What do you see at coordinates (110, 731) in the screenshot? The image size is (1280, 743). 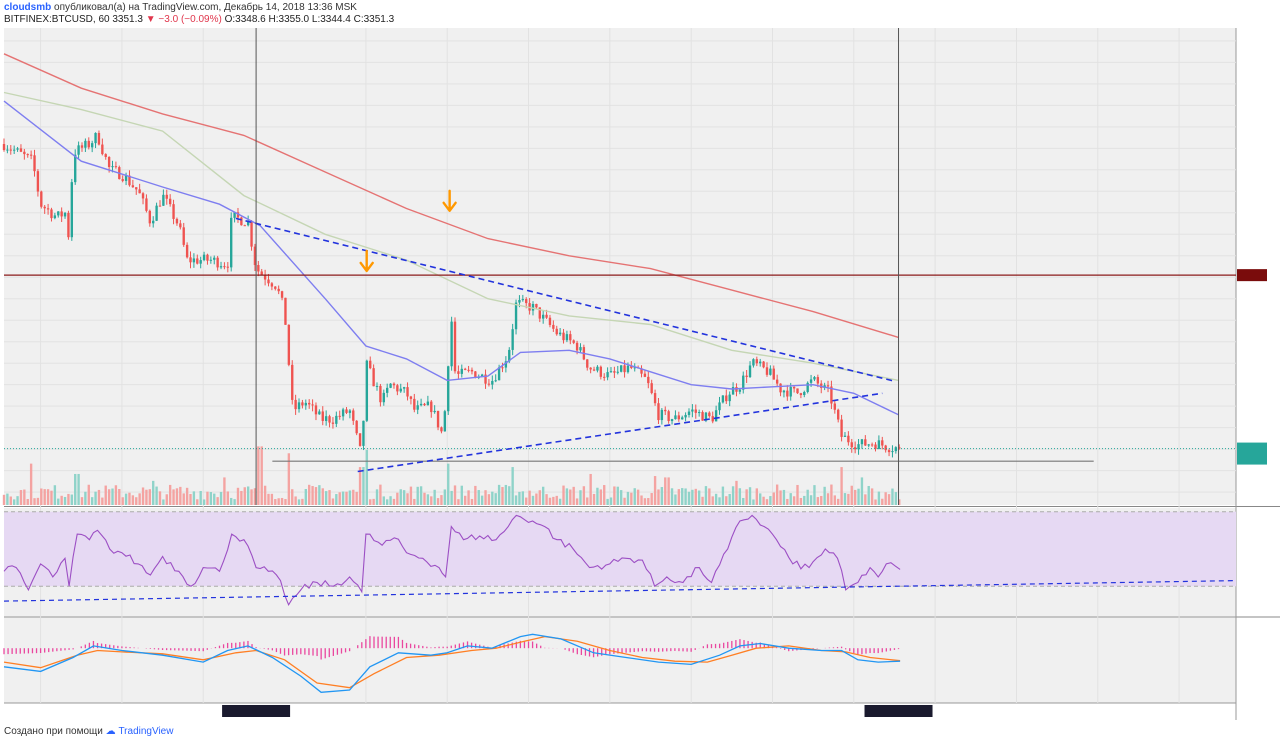 I see `tradingview-logo-icon: ☁` at bounding box center [110, 731].